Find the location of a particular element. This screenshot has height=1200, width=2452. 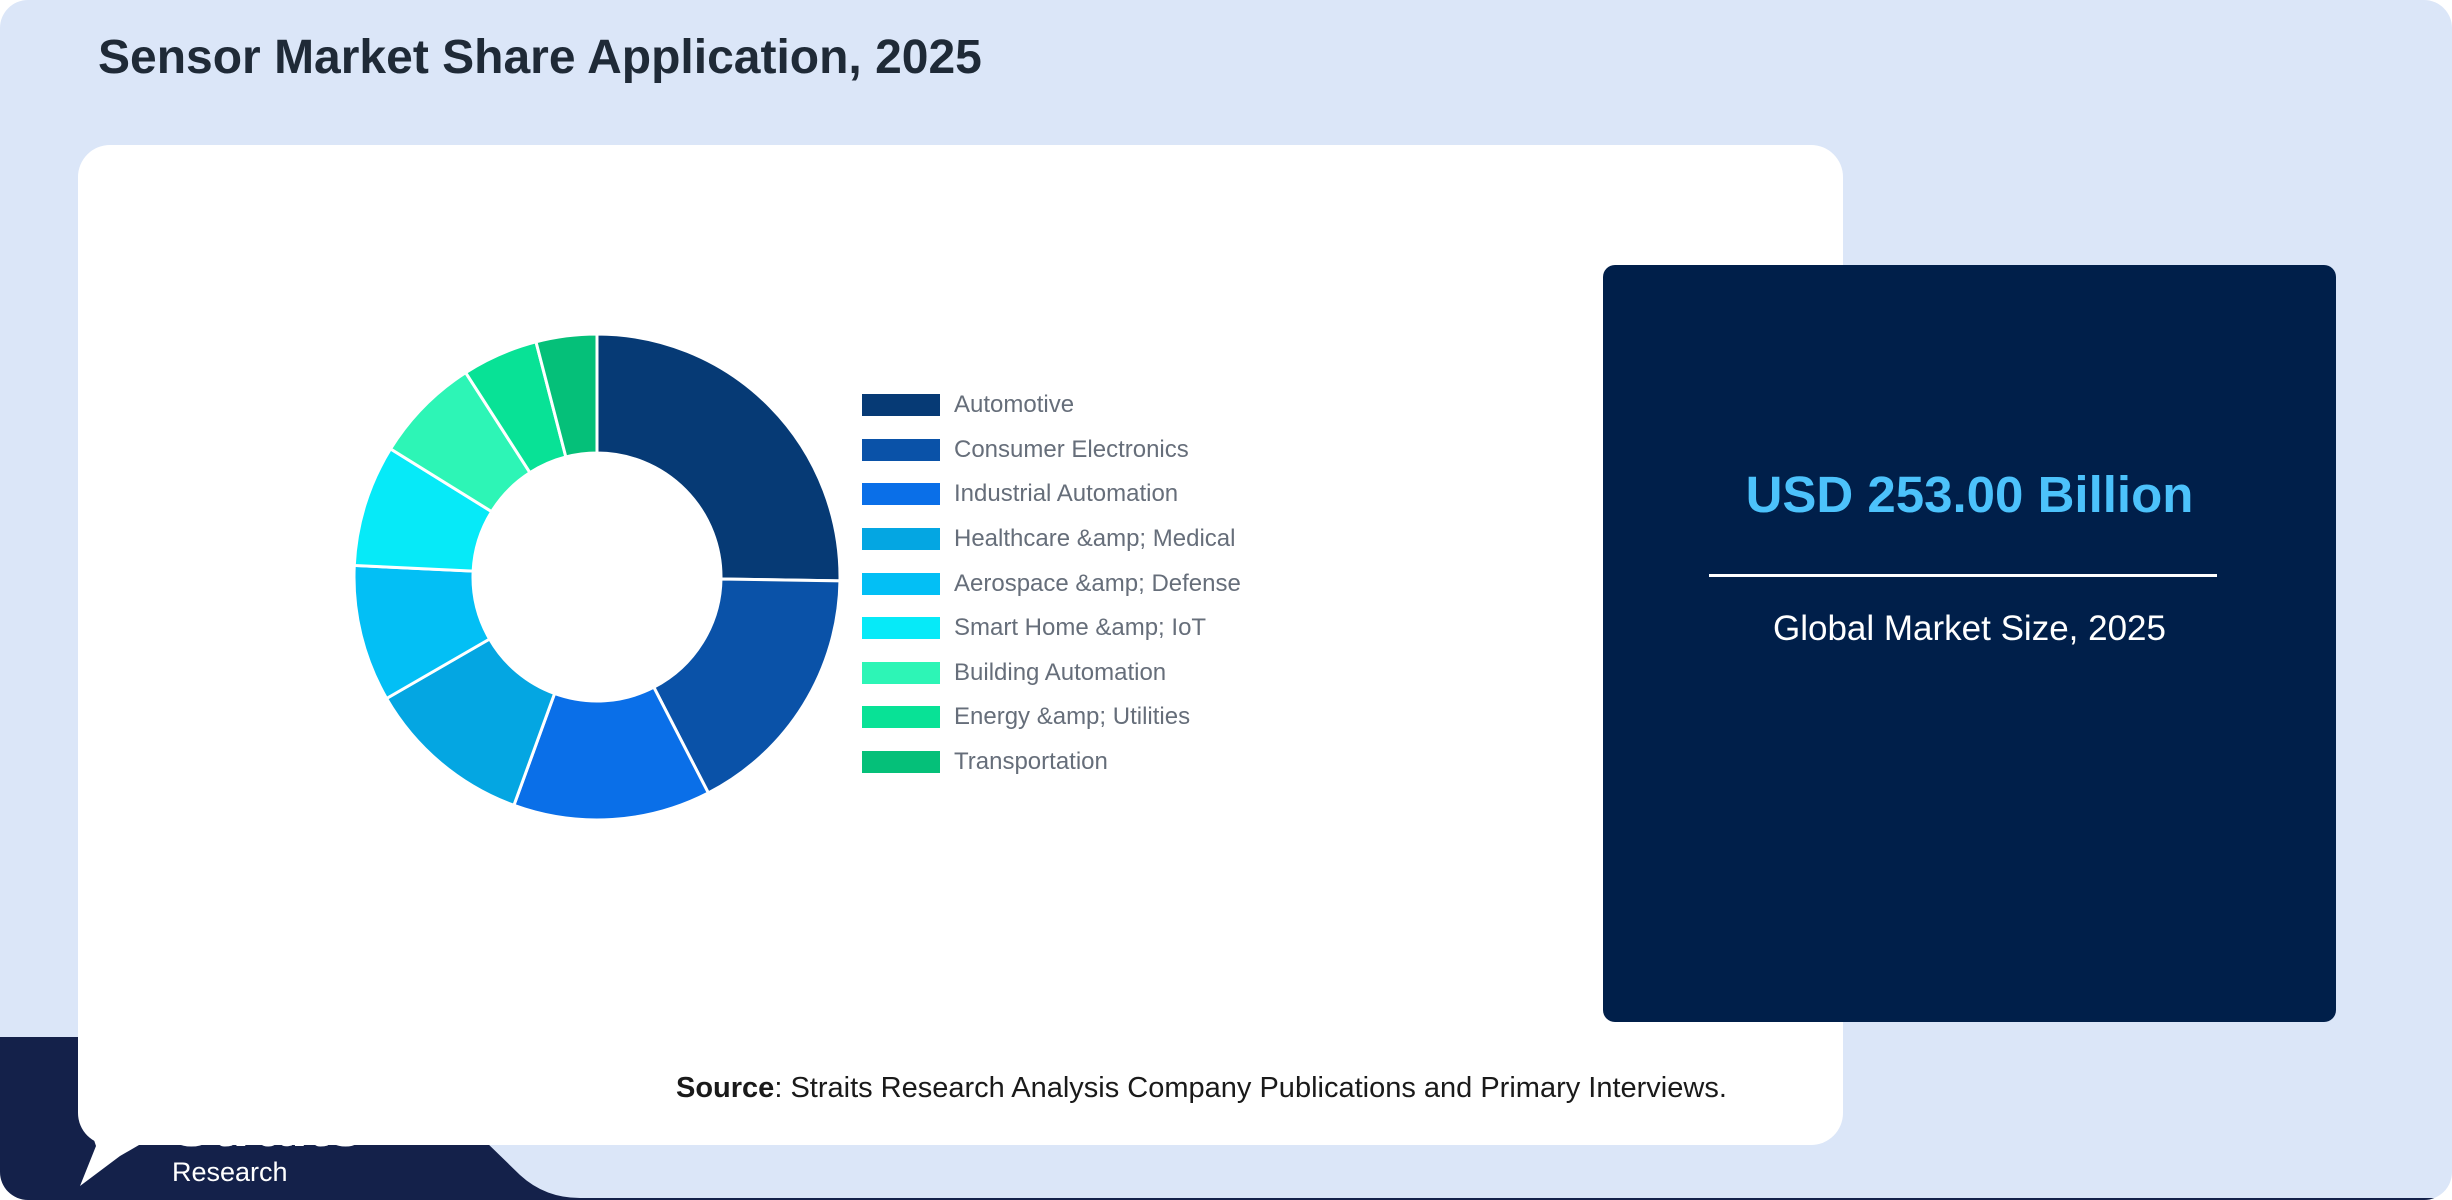

legend-item: Industrial Automation is located at coordinates (1051, 494).